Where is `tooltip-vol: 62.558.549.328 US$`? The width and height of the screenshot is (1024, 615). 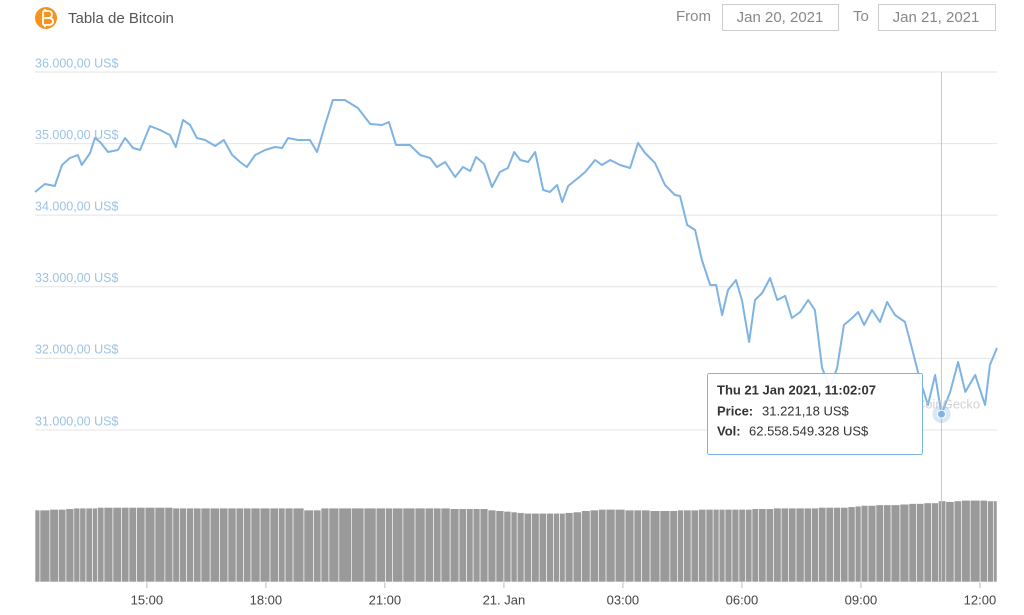 tooltip-vol: 62.558.549.328 US$ is located at coordinates (809, 430).